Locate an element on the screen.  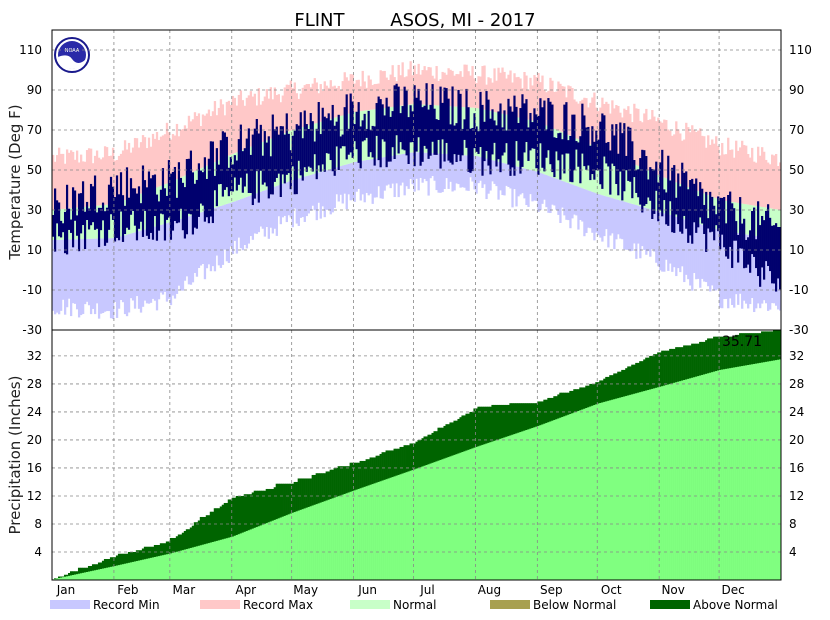
temp-tick-left: 50 is located at coordinates (34, 170).